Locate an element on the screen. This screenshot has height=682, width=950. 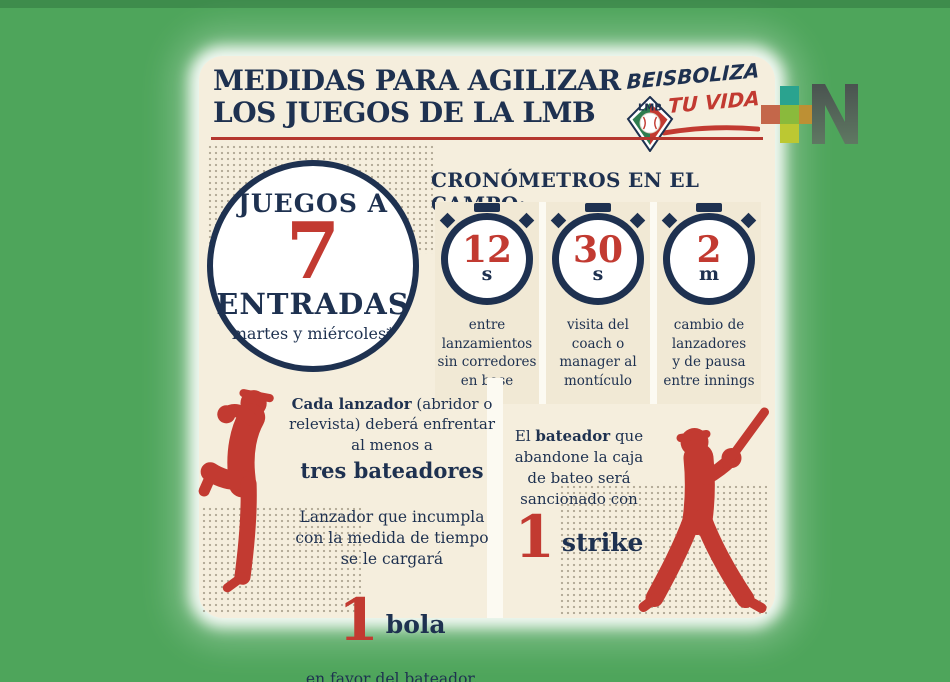
beisboliza-logo: BEISBOLIZA TU VIDA LMB is located at coordinates (693, 106).